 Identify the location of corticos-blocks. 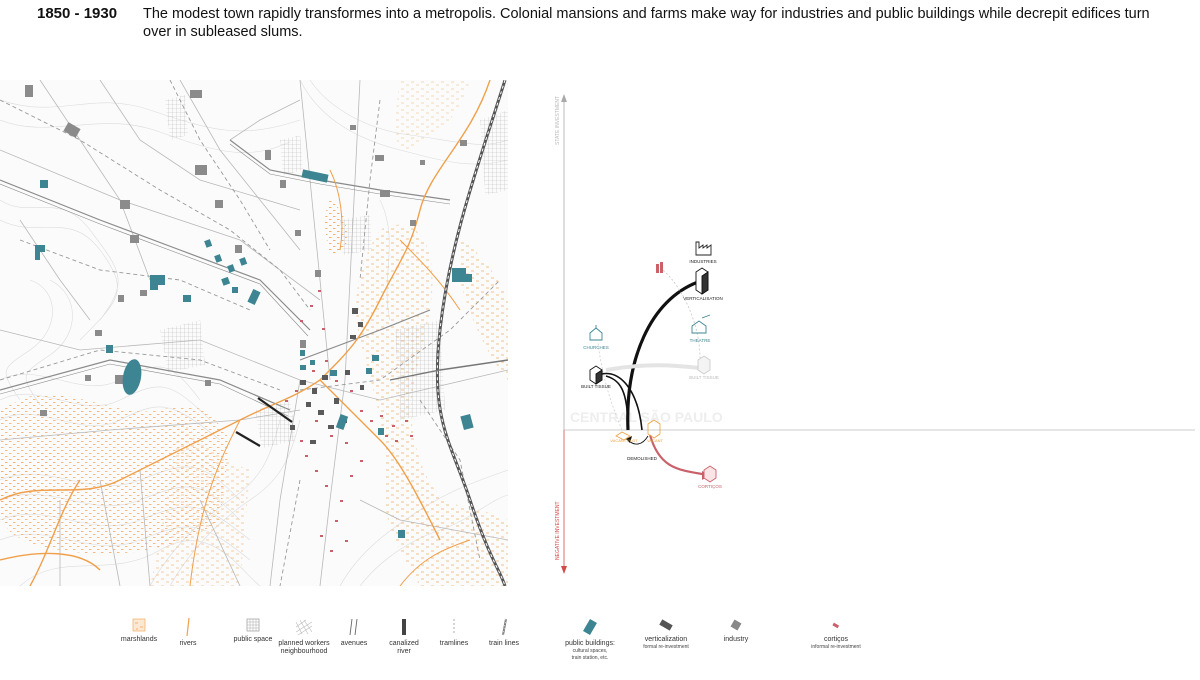
(349, 421).